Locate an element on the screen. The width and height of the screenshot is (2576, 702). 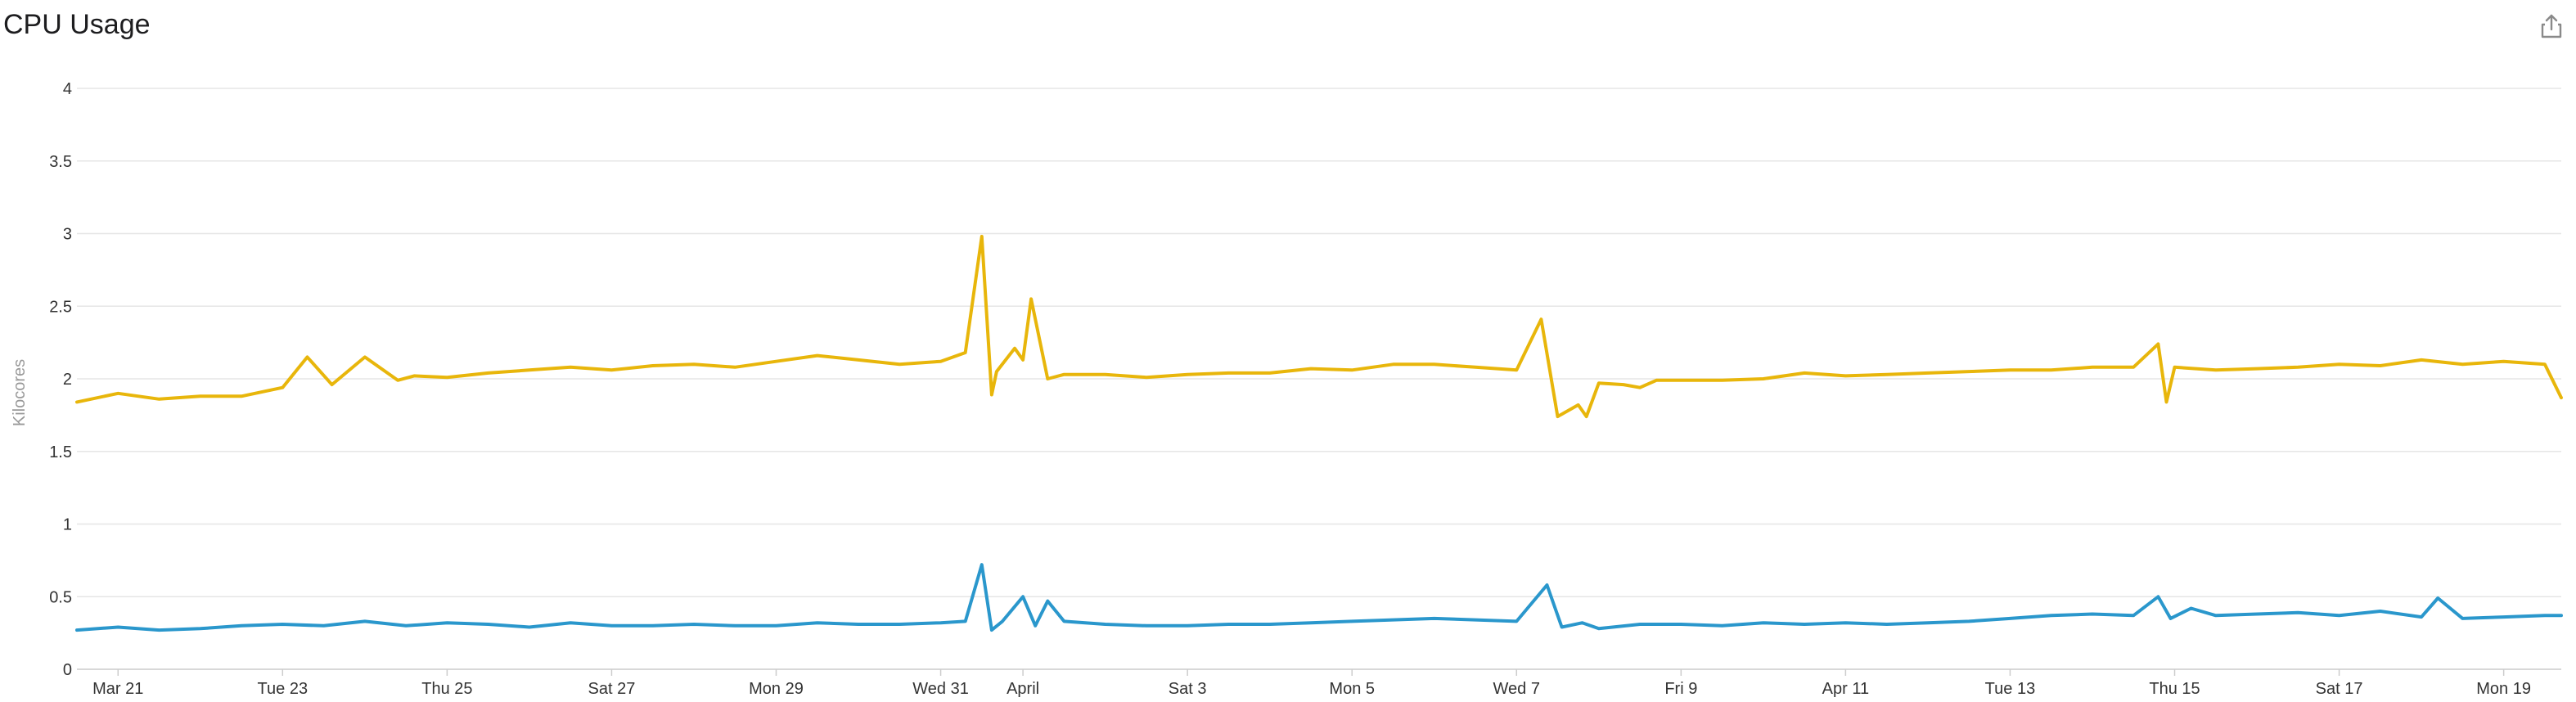
x-tick-label: April is located at coordinates (1023, 689).